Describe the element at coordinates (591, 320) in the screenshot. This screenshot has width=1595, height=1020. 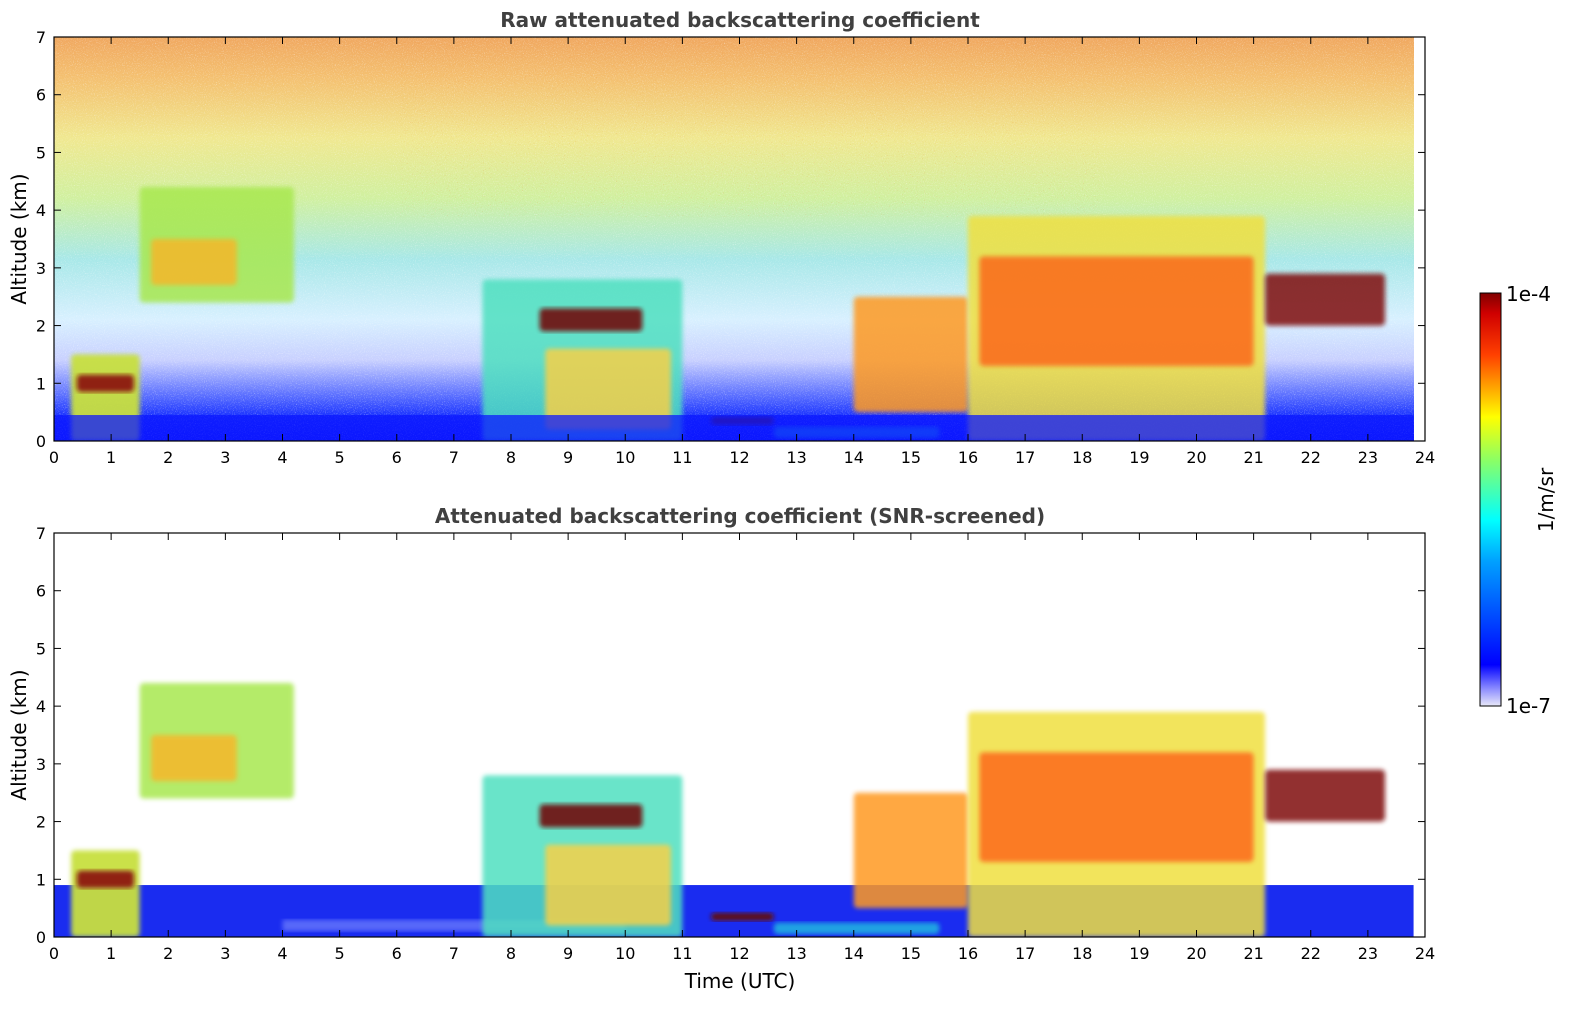
I see `thin-dark-layer` at that location.